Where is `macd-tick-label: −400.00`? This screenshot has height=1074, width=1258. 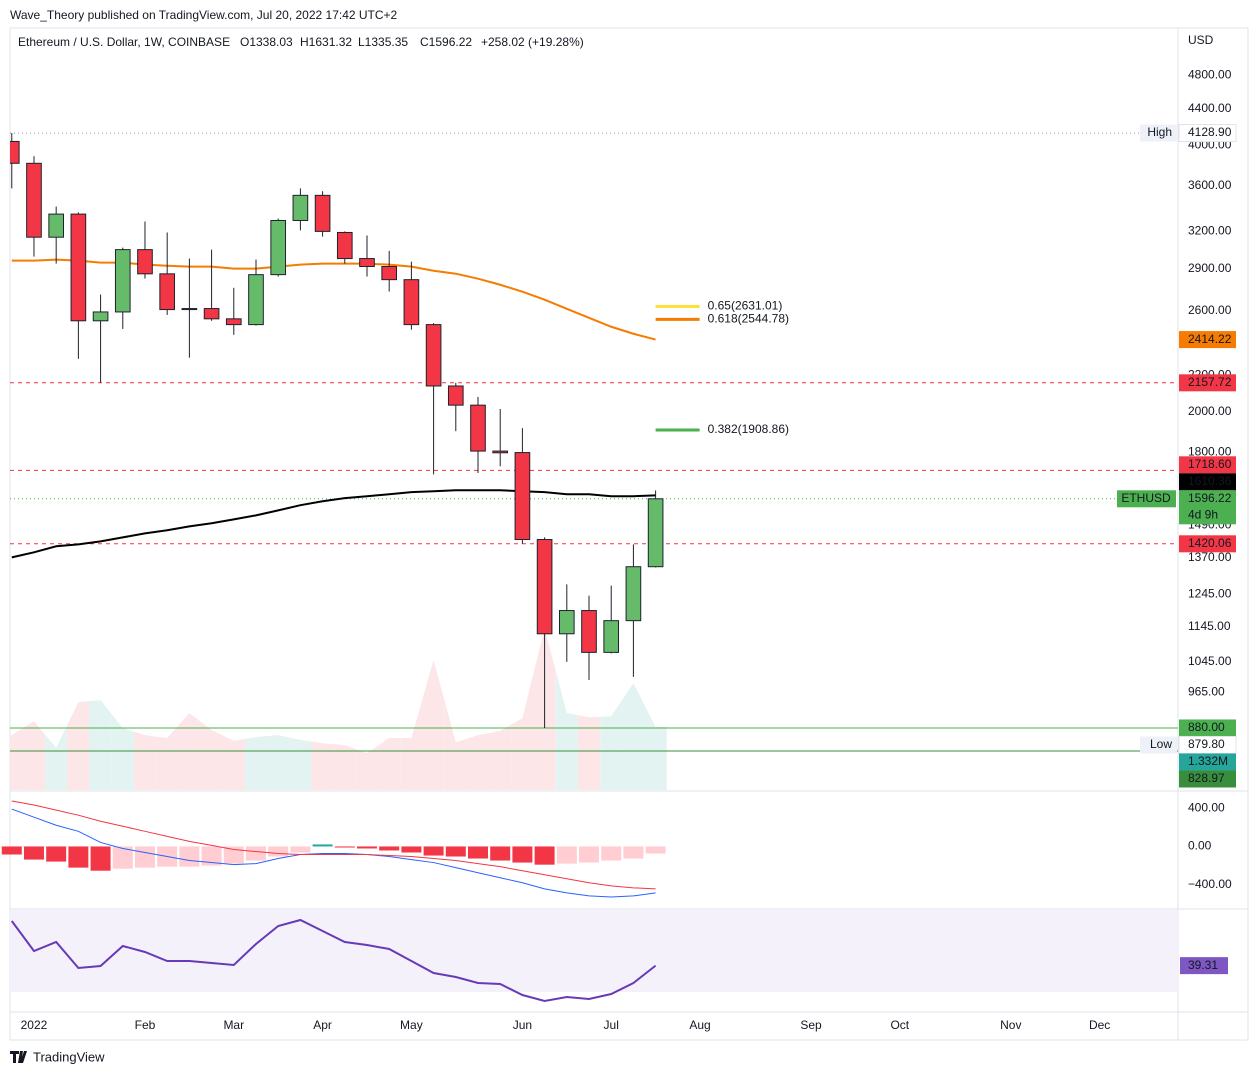 macd-tick-label: −400.00 is located at coordinates (1210, 884).